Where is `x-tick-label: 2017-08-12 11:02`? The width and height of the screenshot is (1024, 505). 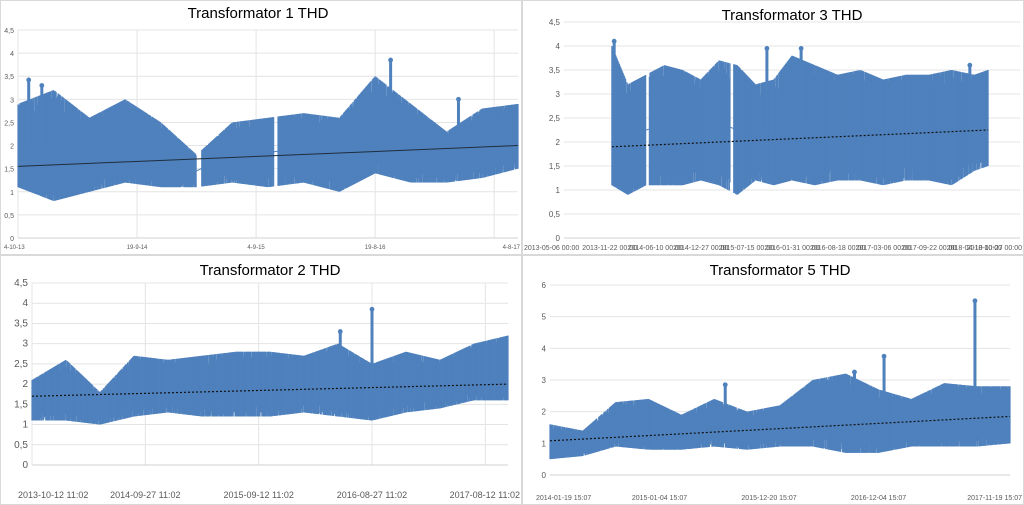 x-tick-label: 2017-08-12 11:02 is located at coordinates (485, 495).